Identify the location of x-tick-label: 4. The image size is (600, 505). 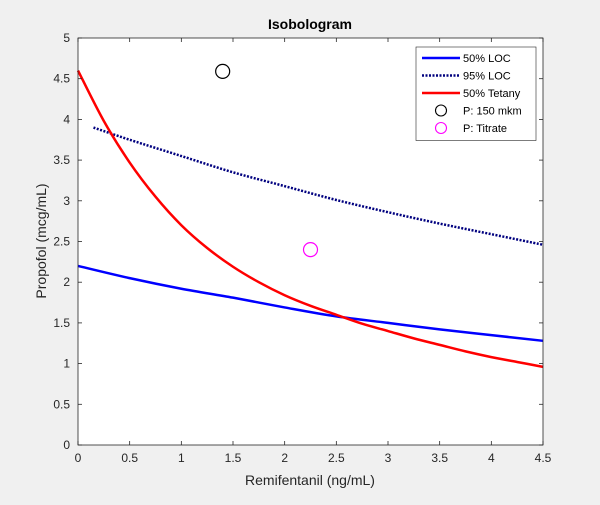
(491, 458).